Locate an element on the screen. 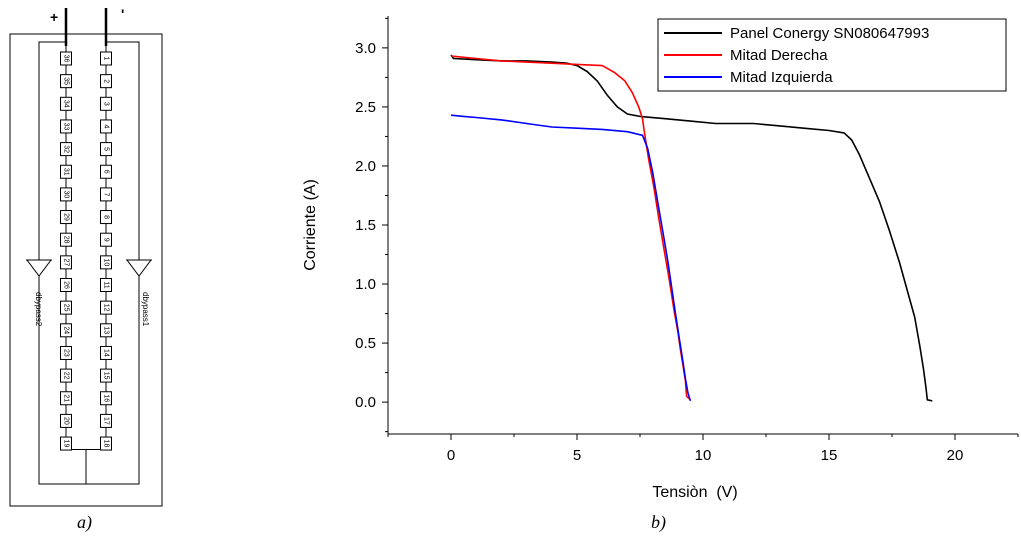 The height and width of the screenshot is (554, 1021). wiring is located at coordinates (89, 263).